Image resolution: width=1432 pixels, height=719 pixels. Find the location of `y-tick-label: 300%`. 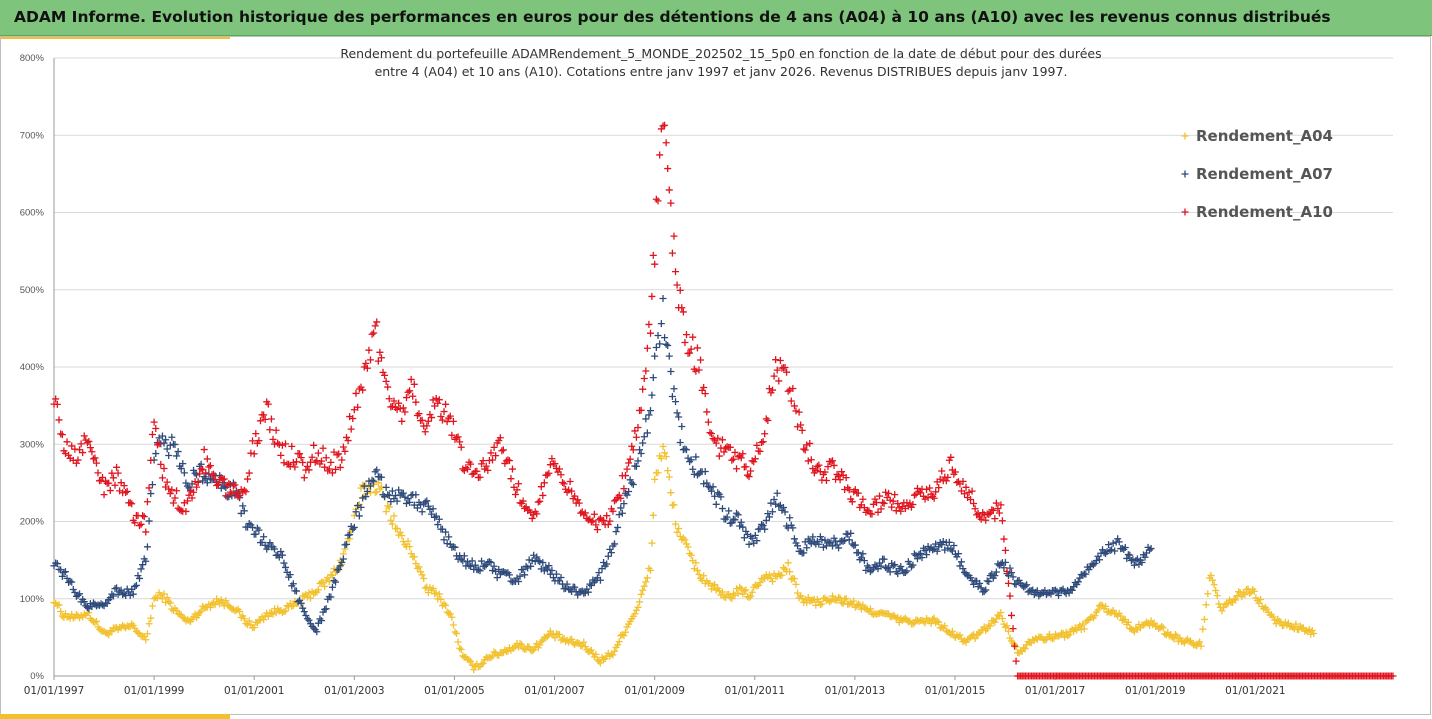

y-tick-label: 300% is located at coordinates (32, 444).